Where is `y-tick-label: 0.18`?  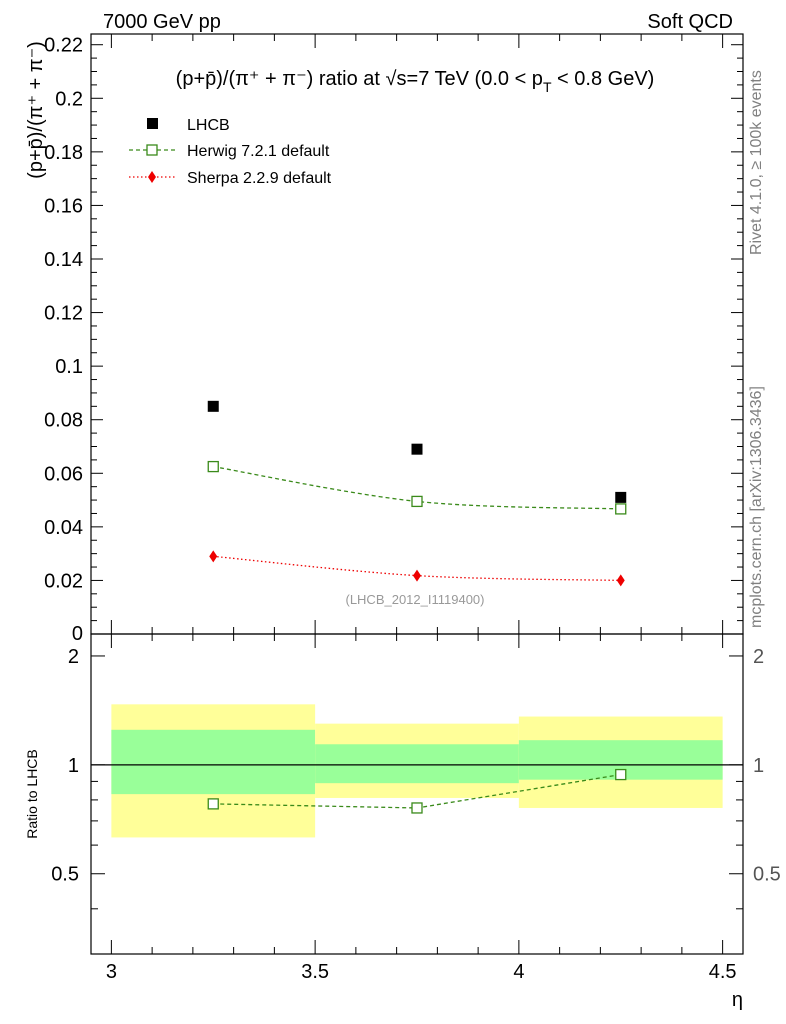 y-tick-label: 0.18 is located at coordinates (63, 153).